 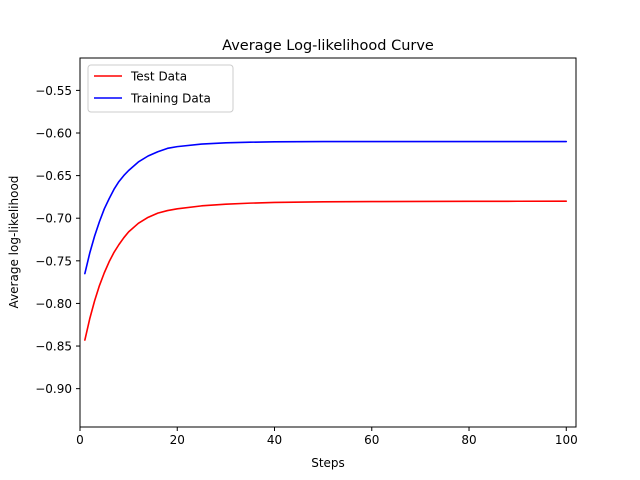 I want to click on legend: Test Data Training Data, so click(x=160, y=88).